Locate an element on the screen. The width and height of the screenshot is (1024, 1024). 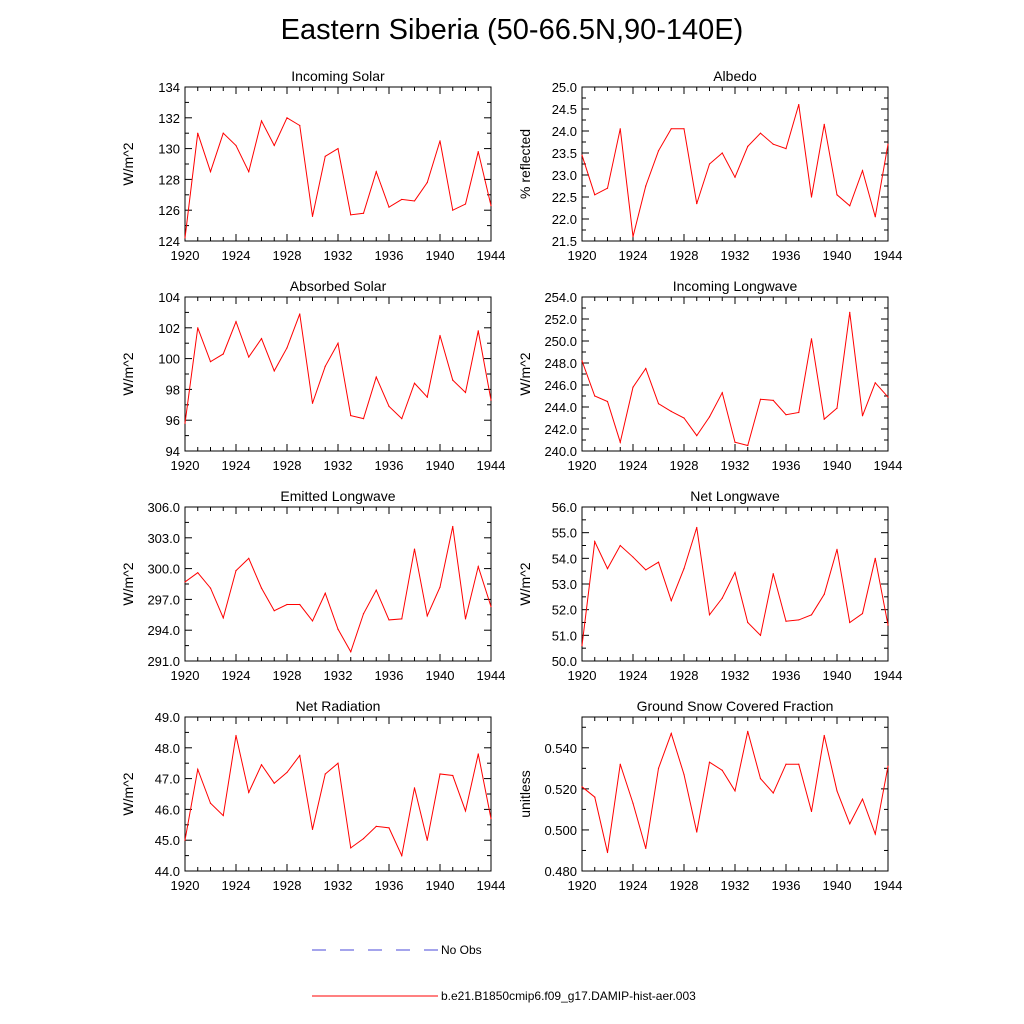
y-tick-label: 246.0 is located at coordinates (560, 385).